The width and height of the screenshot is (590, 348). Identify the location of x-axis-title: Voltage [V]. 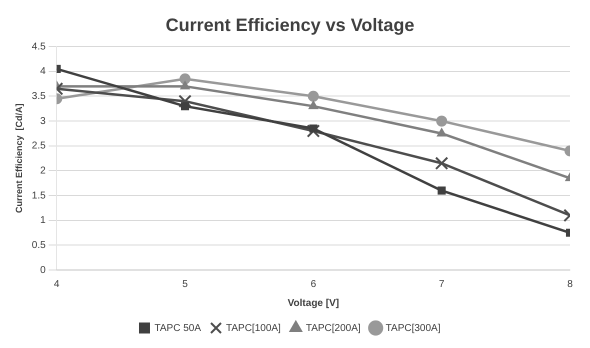
(314, 303).